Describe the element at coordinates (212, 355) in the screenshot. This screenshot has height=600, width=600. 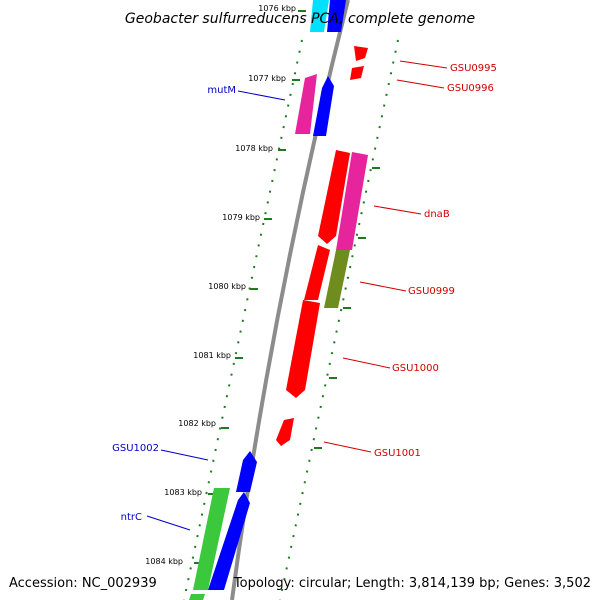
I see `tick-label: 1081 kbp` at that location.